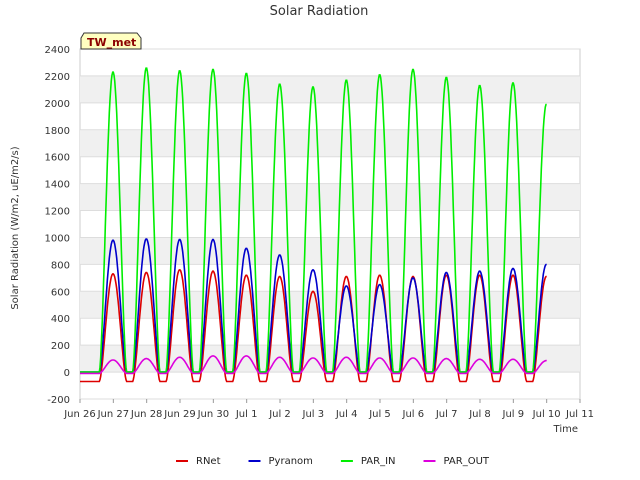 This screenshot has width=640, height=480. Describe the element at coordinates (513, 414) in the screenshot. I see `x-tick-label: Jul 9` at that location.